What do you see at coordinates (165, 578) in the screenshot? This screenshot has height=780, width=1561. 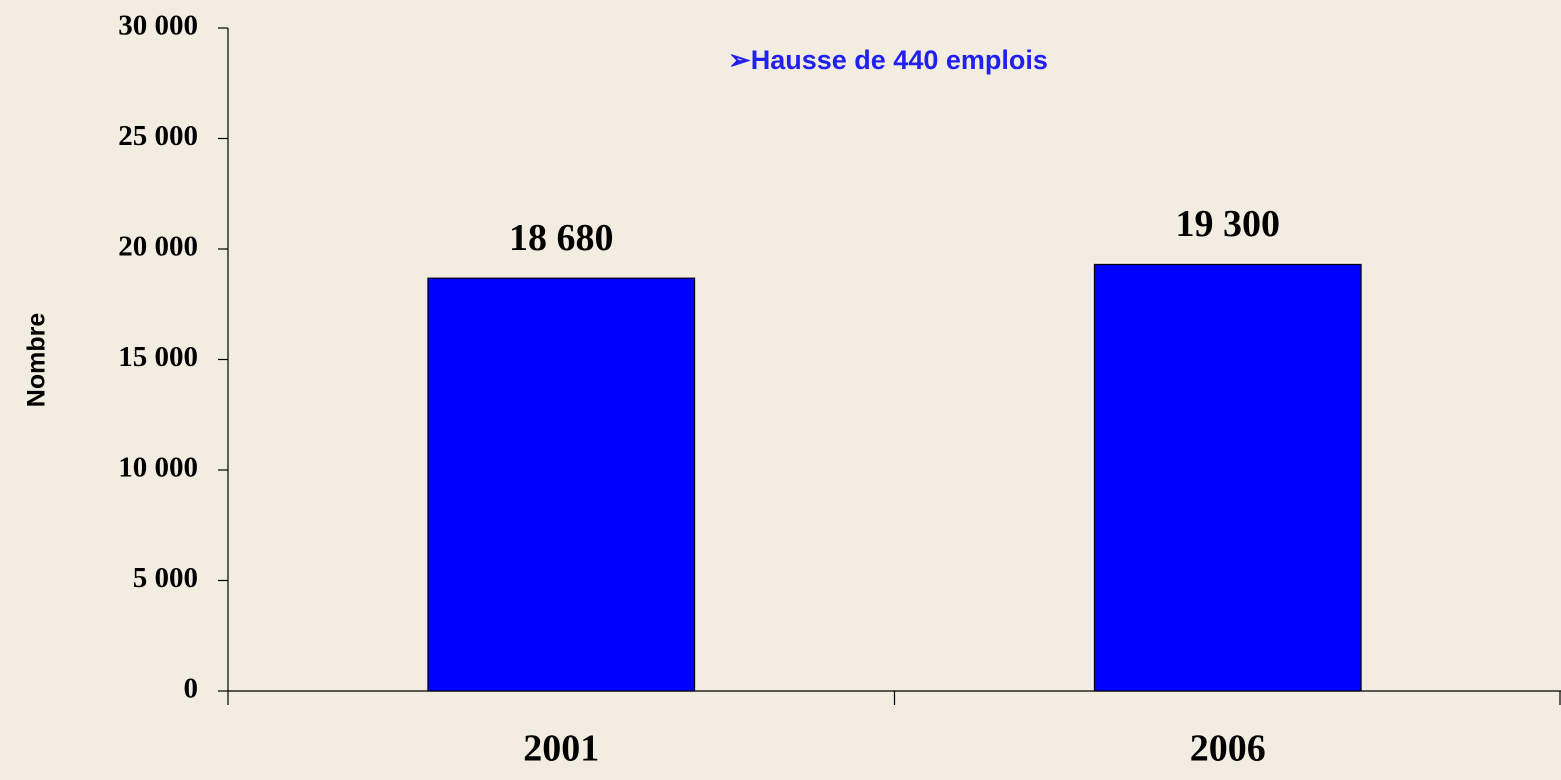 I see `y-tick-label: 5 000` at bounding box center [165, 578].